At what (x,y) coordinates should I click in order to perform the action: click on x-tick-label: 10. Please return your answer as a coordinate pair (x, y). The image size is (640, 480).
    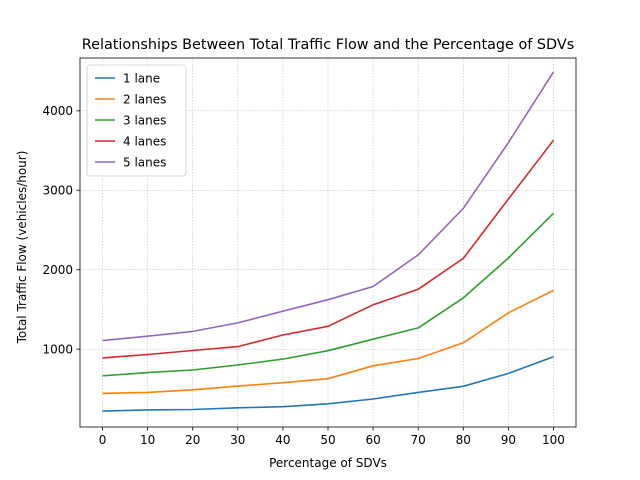
    Looking at the image, I should click on (147, 440).